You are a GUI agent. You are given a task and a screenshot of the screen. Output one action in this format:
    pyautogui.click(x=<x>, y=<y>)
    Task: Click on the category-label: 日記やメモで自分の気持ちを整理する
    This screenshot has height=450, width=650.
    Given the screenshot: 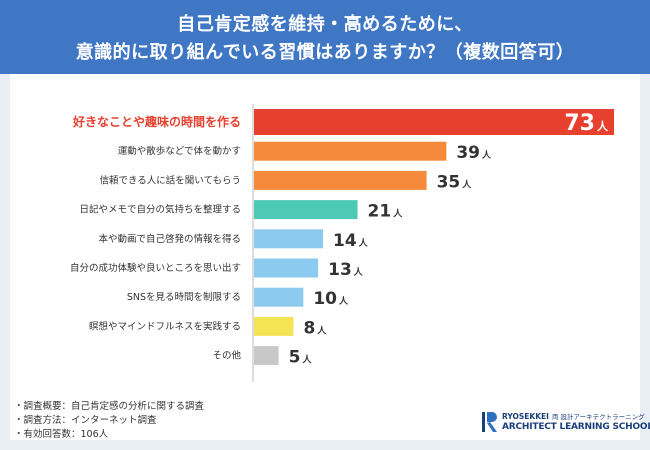 What is the action you would take?
    pyautogui.click(x=160, y=210)
    